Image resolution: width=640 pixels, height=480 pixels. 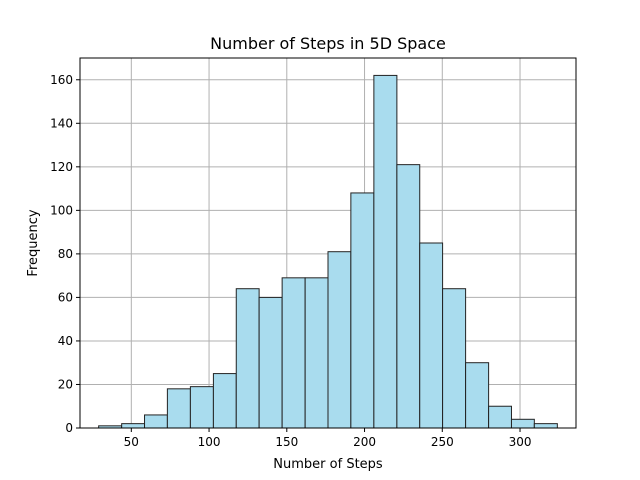 What do you see at coordinates (442, 442) in the screenshot?
I see `x-tick-label: 250` at bounding box center [442, 442].